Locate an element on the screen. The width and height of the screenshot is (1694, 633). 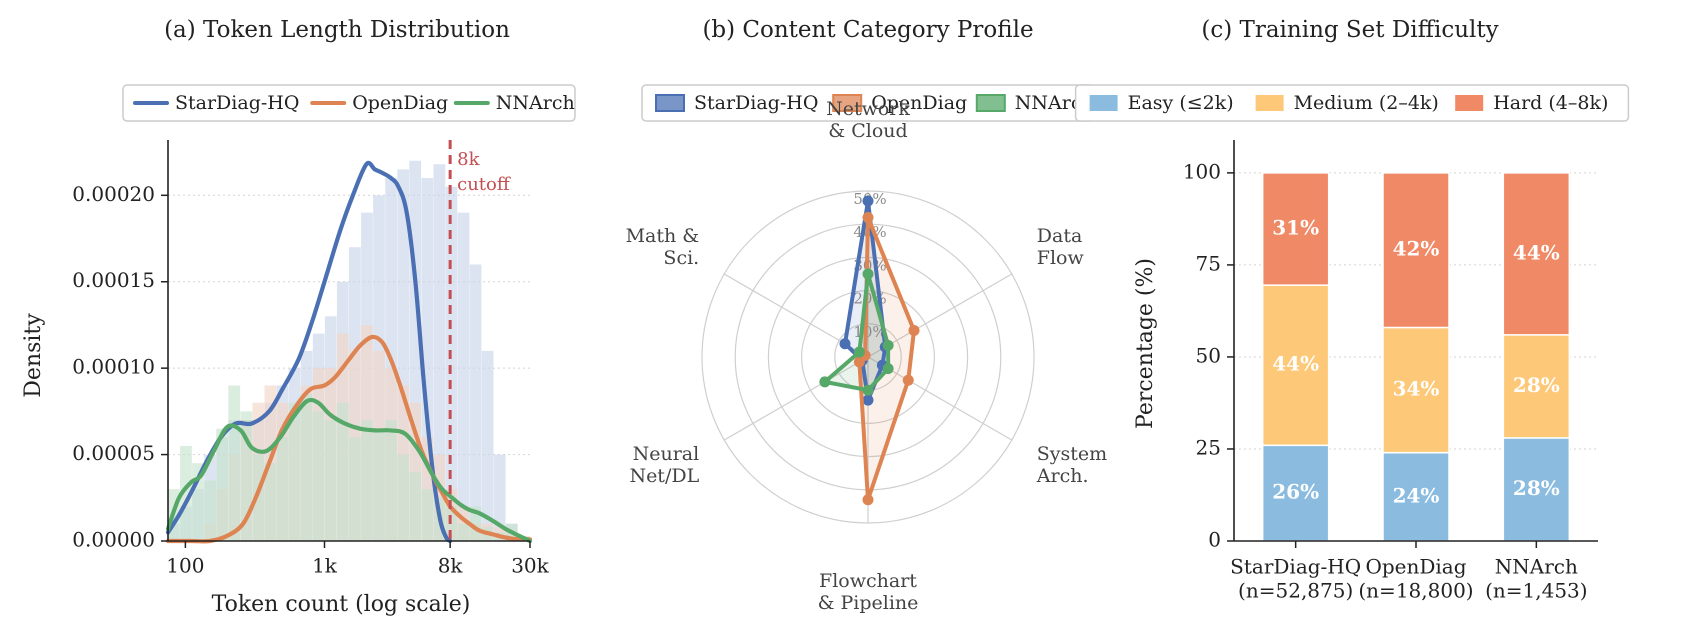
y-tick-label: 0.00005 is located at coordinates (113, 453).